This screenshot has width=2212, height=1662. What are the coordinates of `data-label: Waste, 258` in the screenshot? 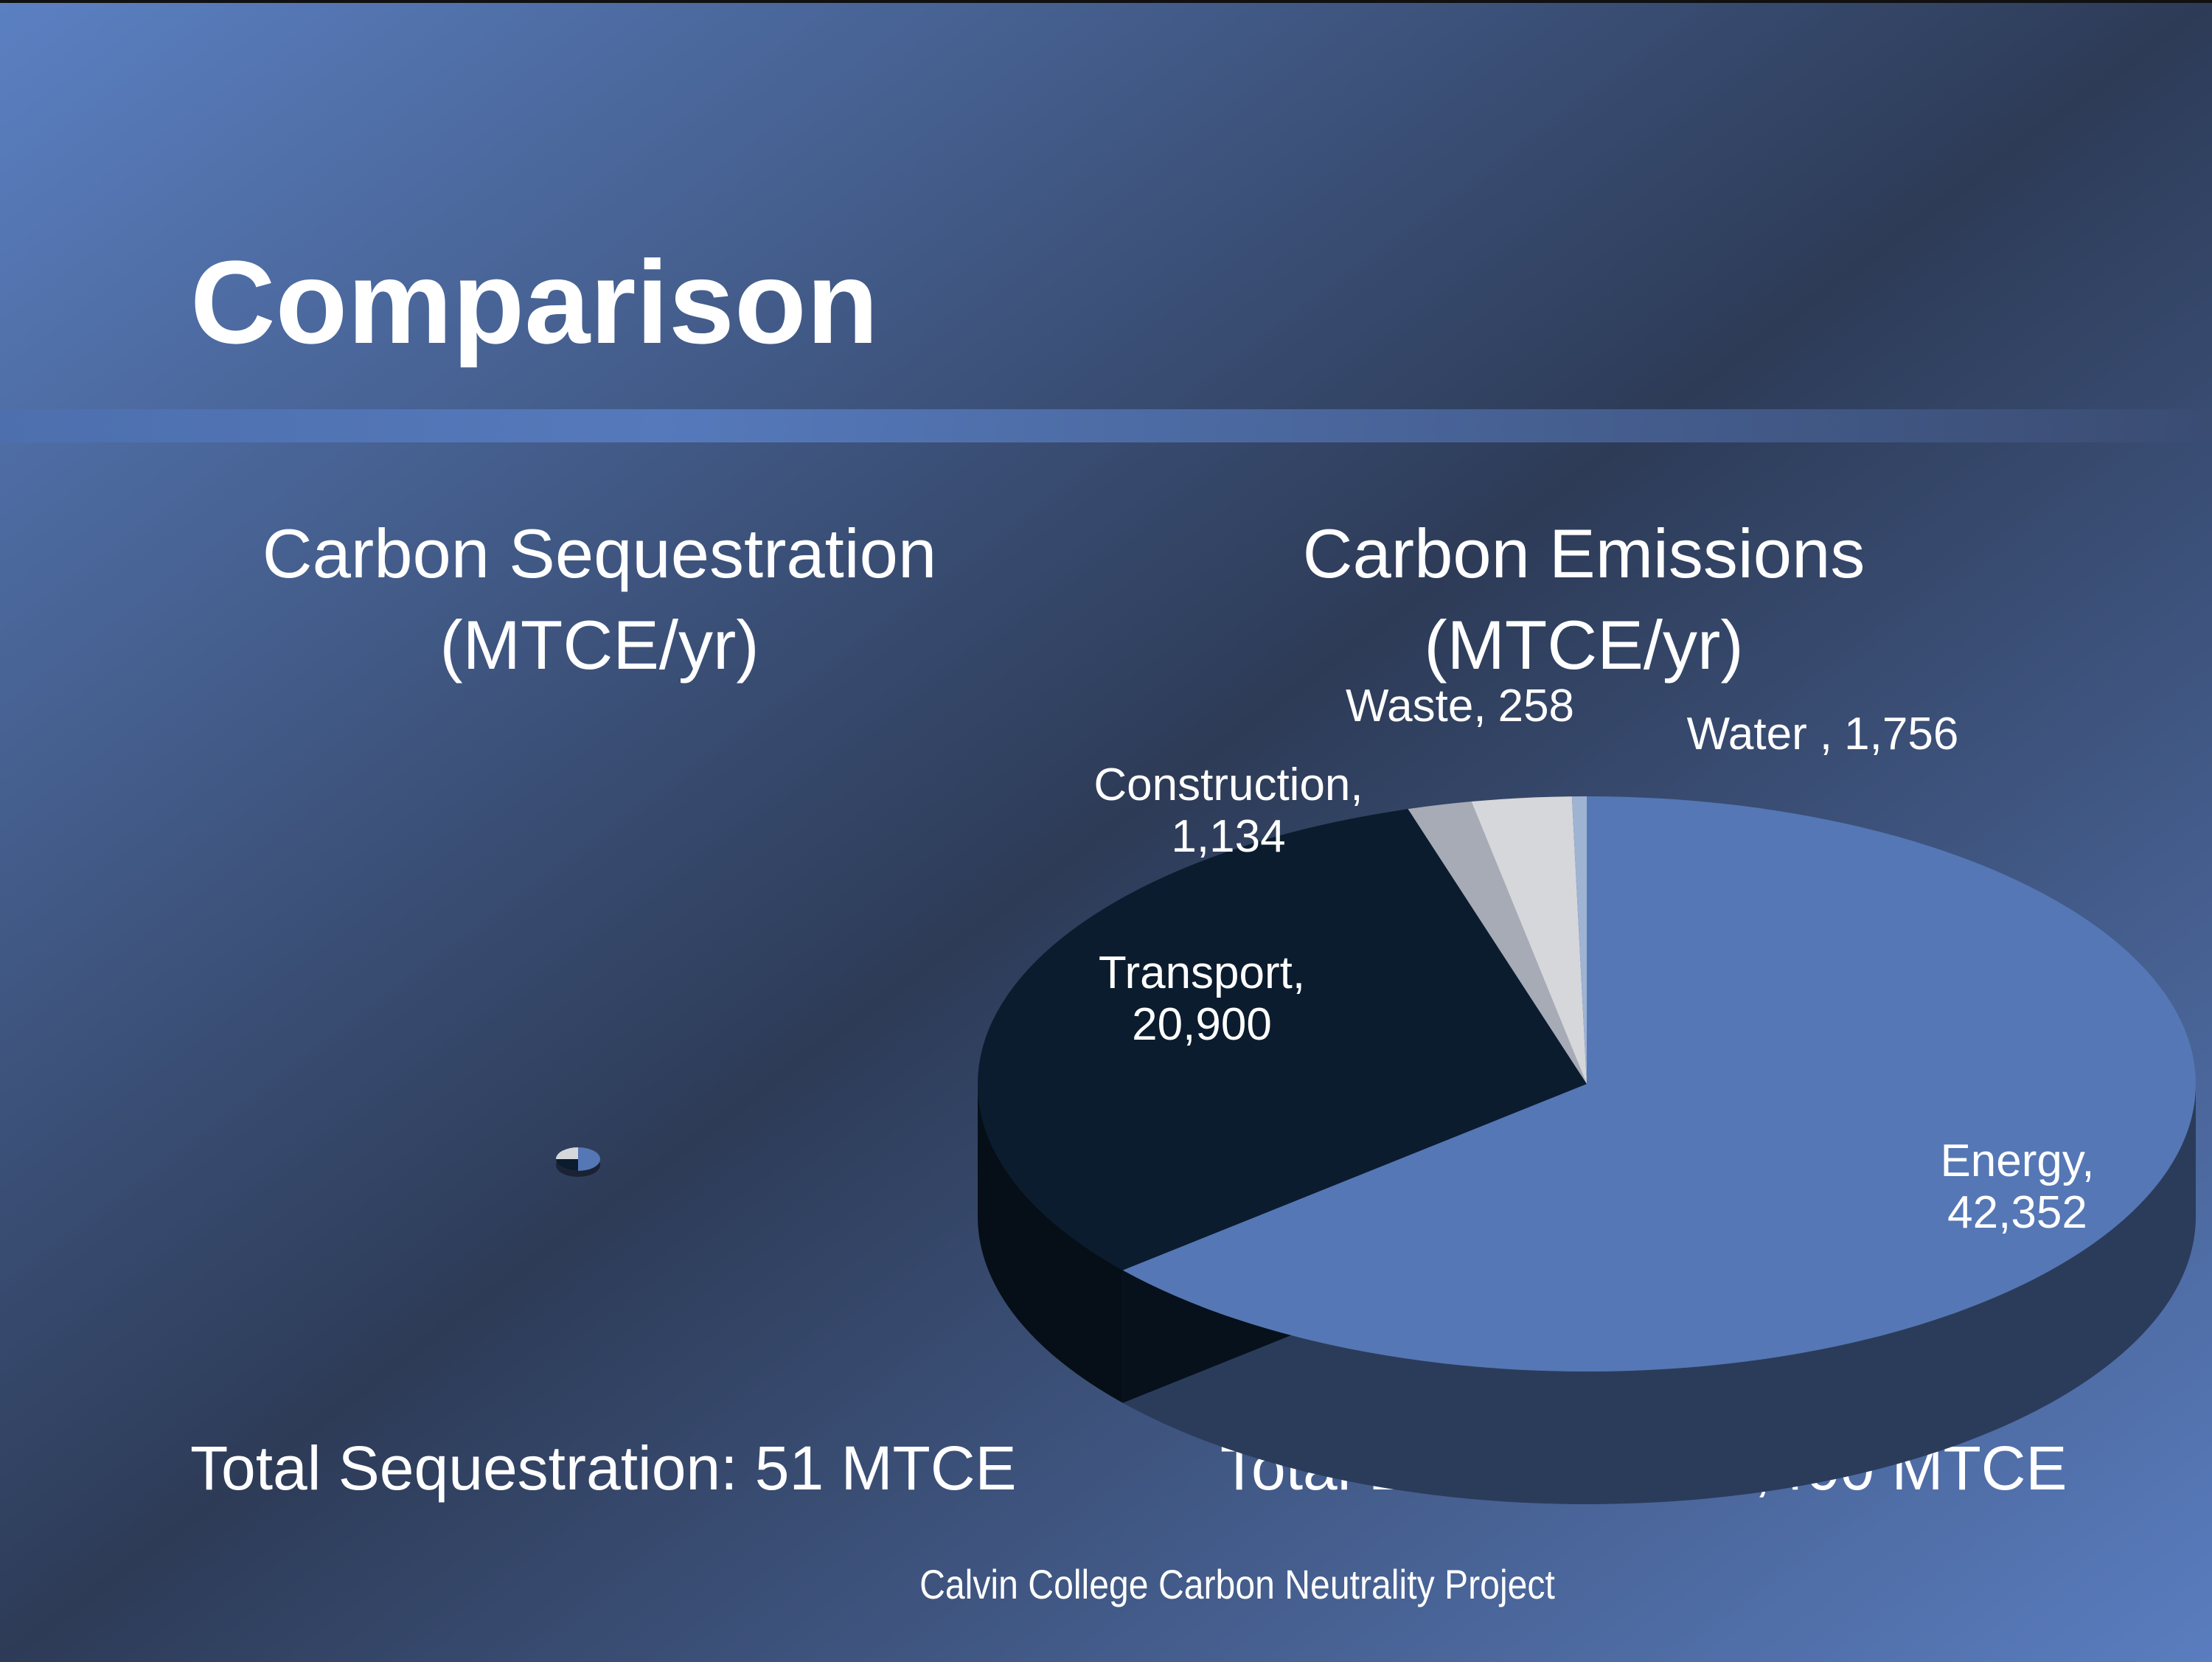 It's located at (1460, 706).